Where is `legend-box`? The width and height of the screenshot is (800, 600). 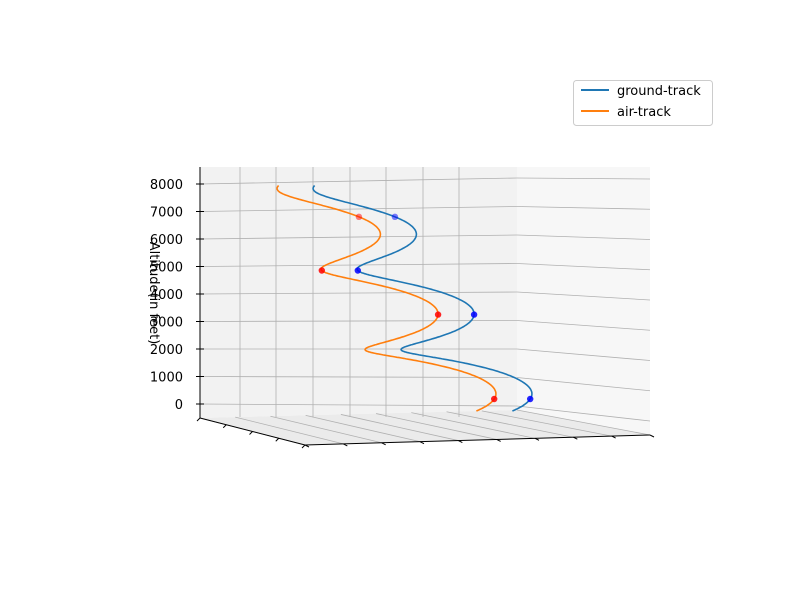 legend-box is located at coordinates (643, 103).